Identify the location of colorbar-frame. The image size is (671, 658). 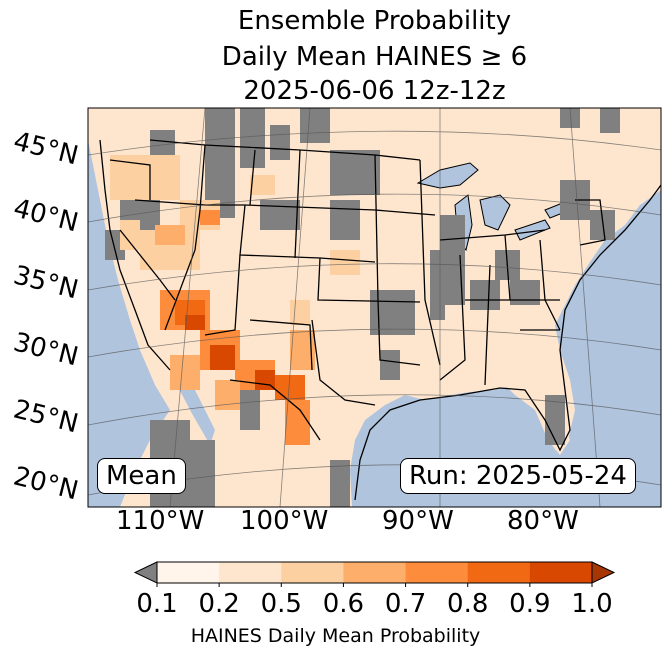
(374, 572).